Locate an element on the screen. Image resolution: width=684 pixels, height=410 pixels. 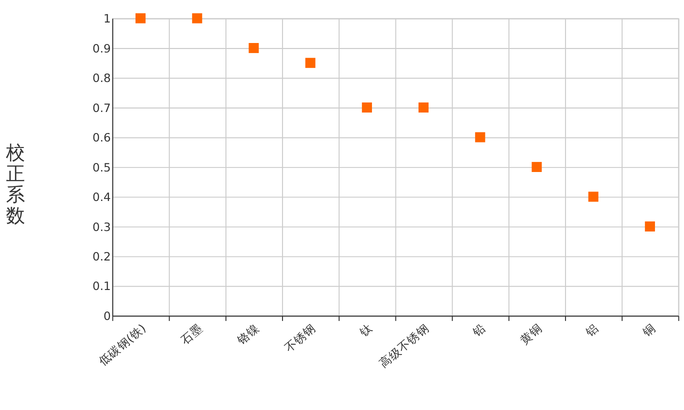
y-tick-label: 1 is located at coordinates (107, 19).